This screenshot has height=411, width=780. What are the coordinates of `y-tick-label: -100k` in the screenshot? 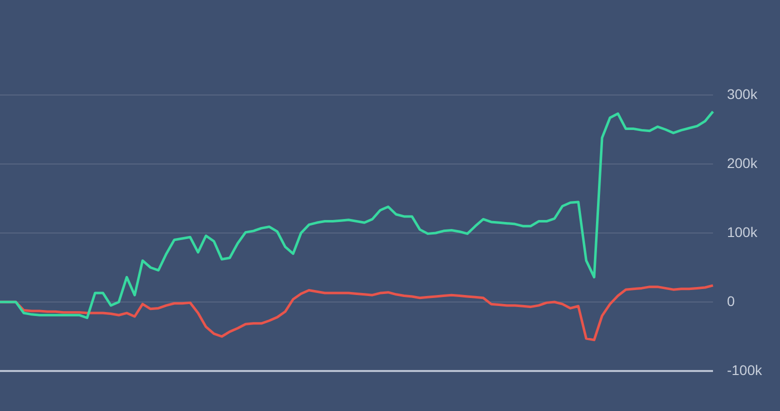 It's located at (744, 370).